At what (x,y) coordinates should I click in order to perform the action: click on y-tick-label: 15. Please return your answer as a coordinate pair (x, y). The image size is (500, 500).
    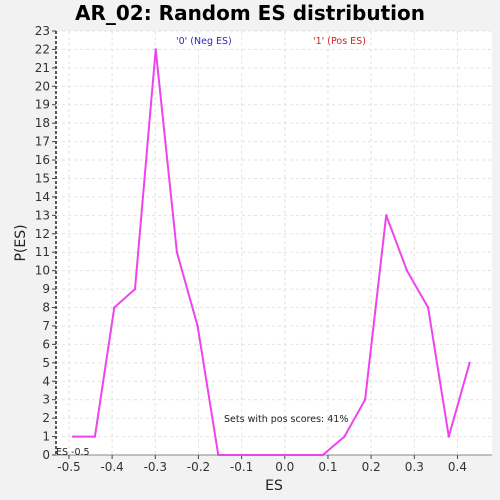
    Looking at the image, I should click on (42, 178).